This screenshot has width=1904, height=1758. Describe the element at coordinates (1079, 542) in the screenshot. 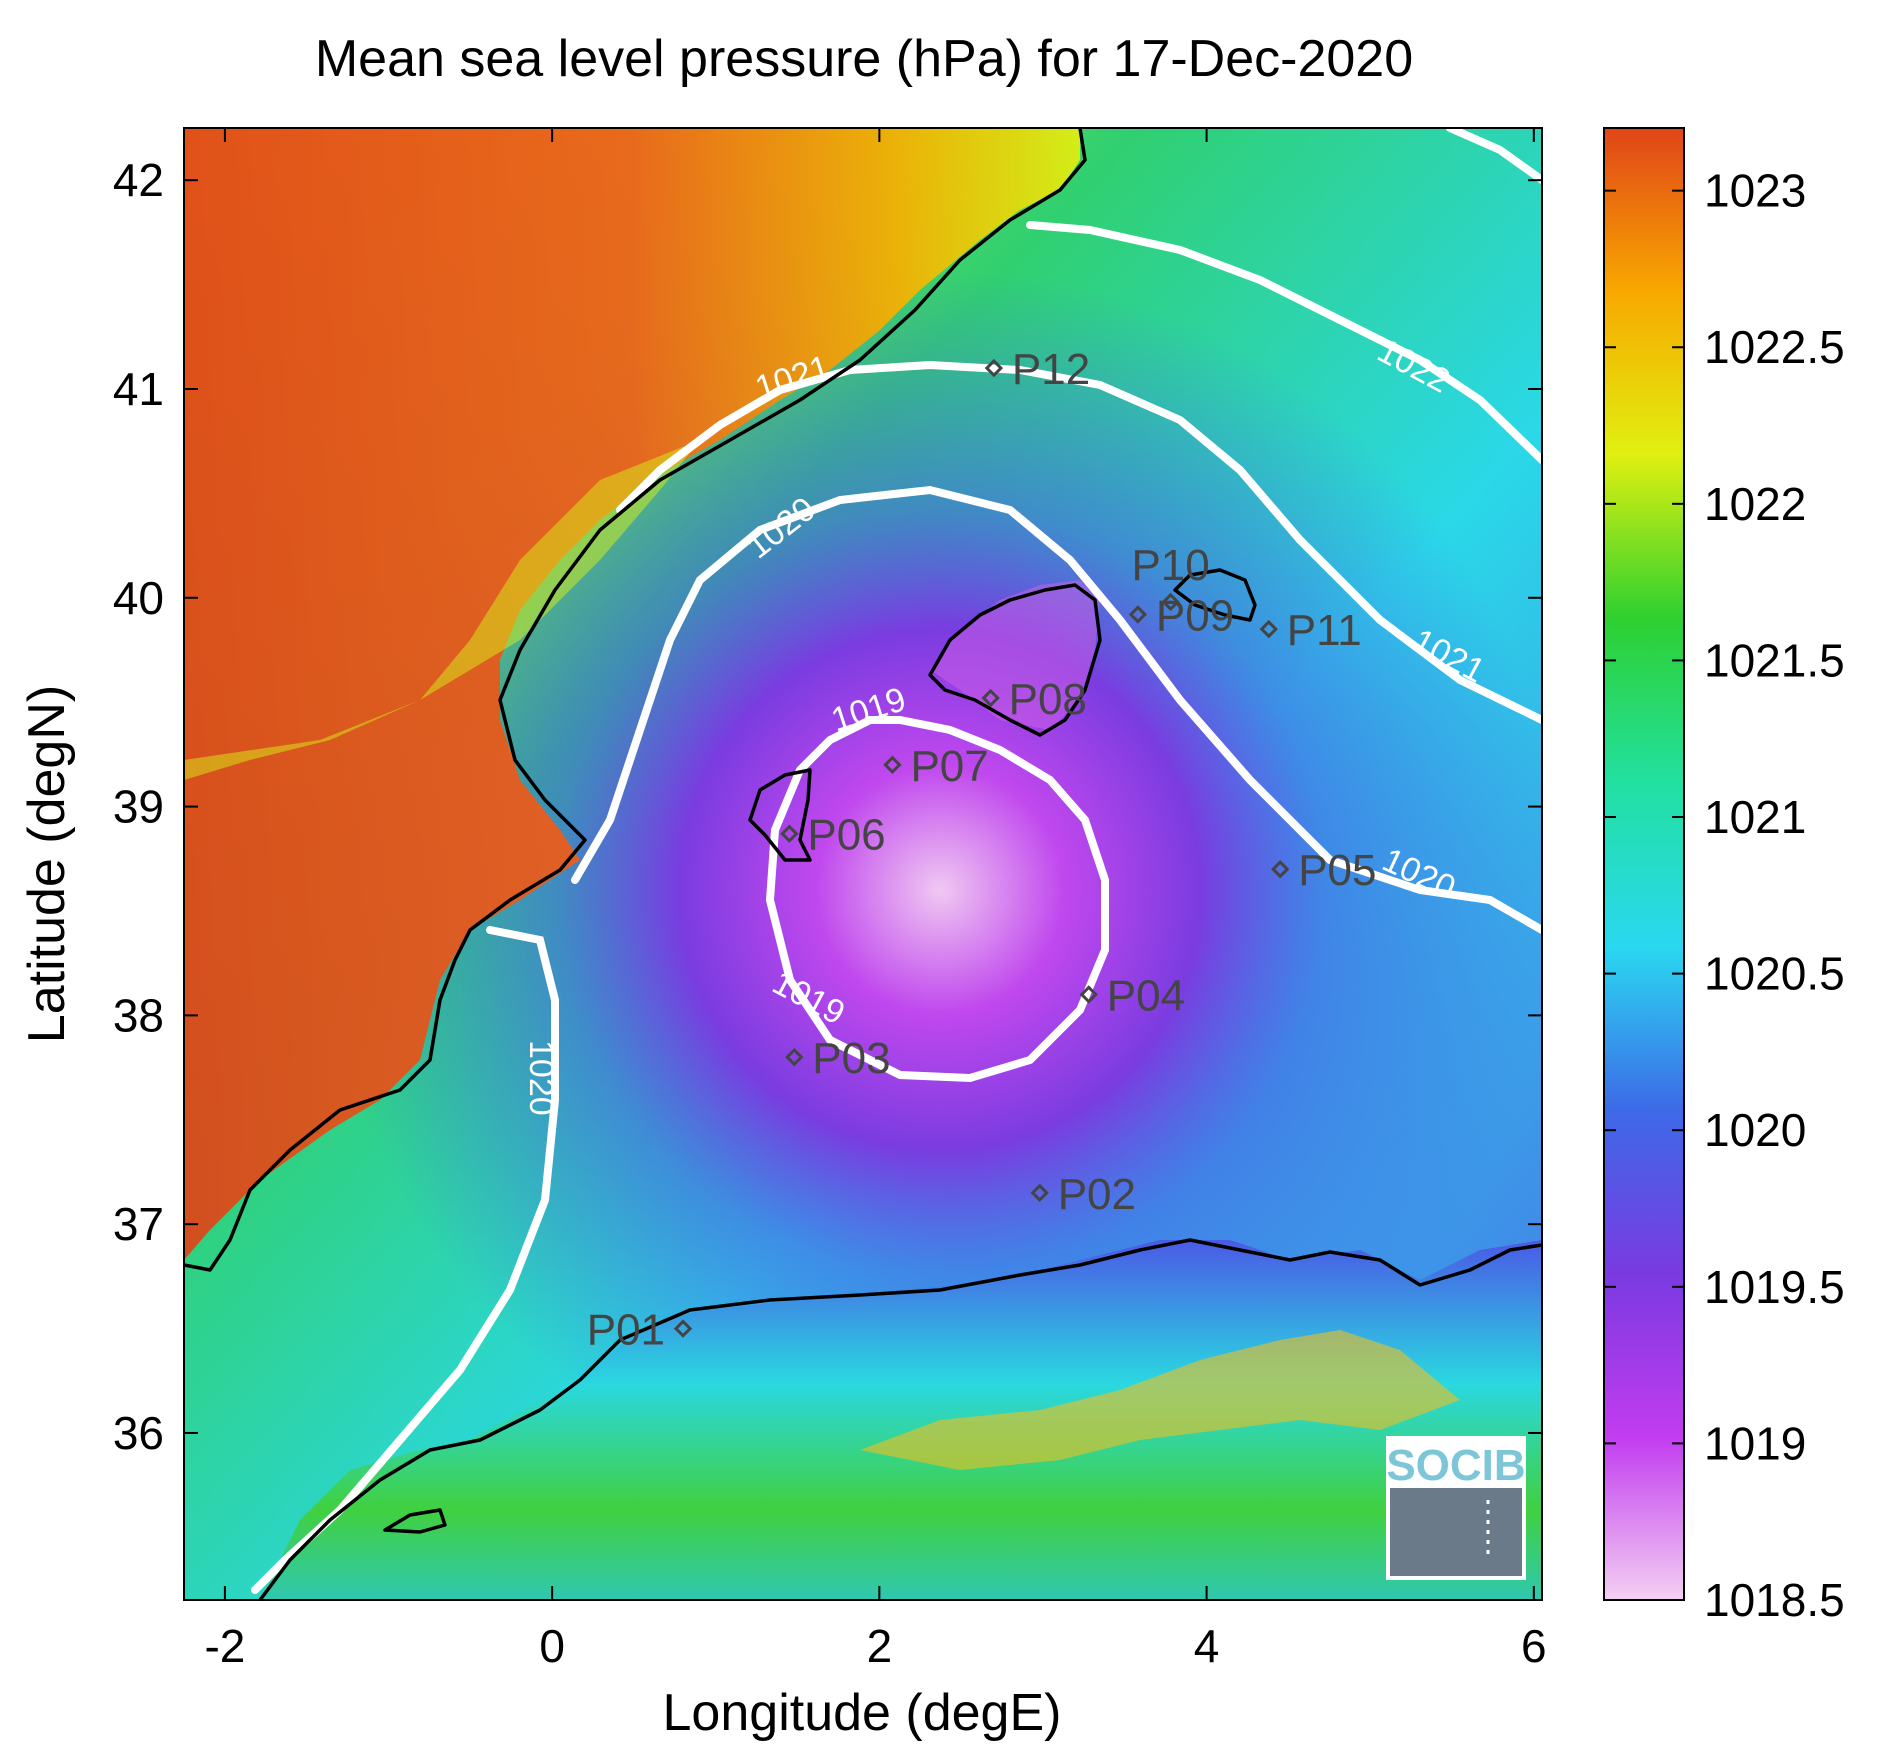

I see `contour-1021-outer` at that location.